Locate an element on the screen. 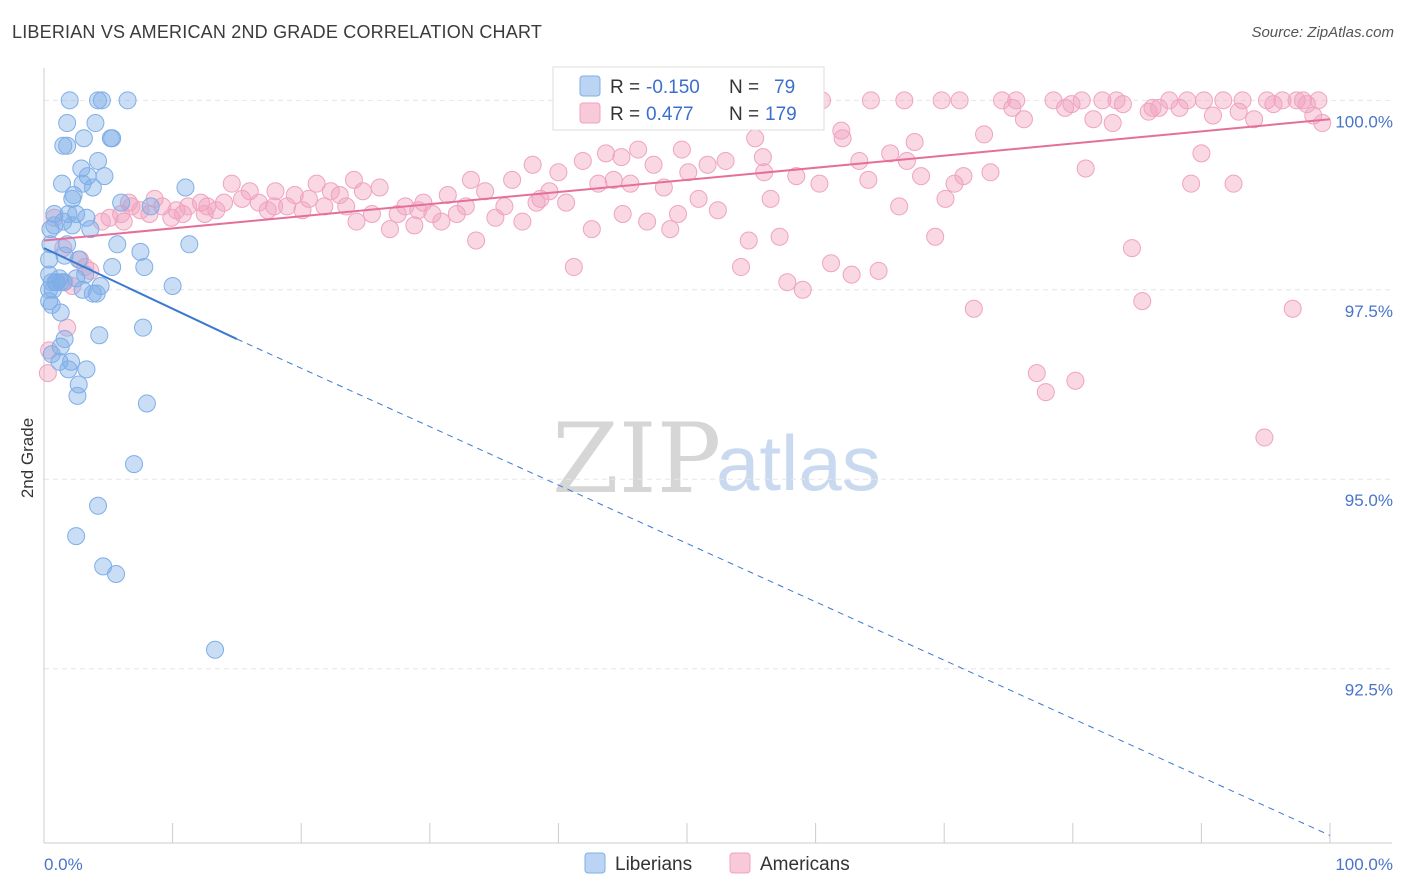 Image resolution: width=1406 pixels, height=892 pixels. legend-n-label-americans: N = is located at coordinates (744, 114).